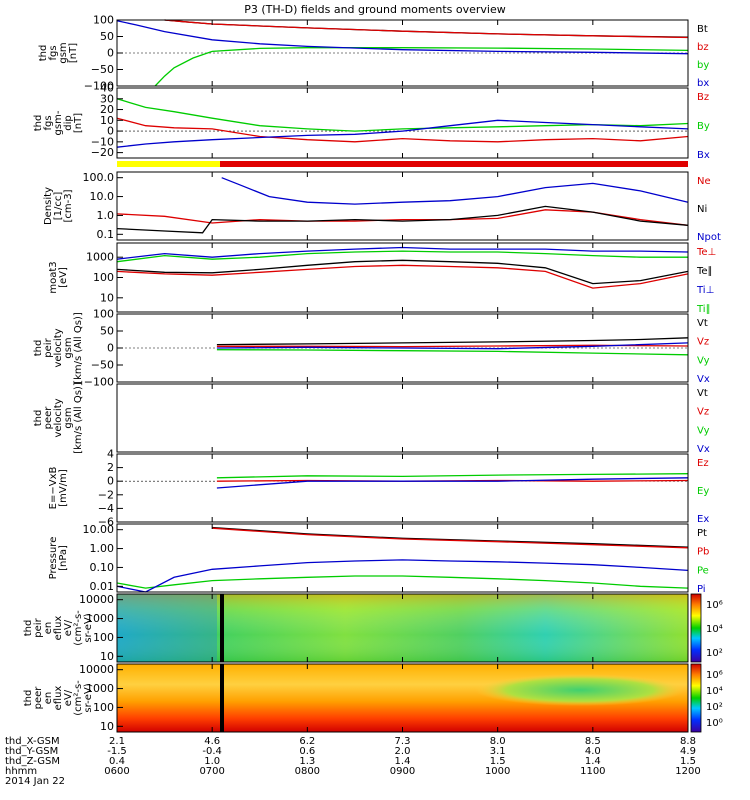  I want to click on y-tick-label: 50, so click(107, 36).